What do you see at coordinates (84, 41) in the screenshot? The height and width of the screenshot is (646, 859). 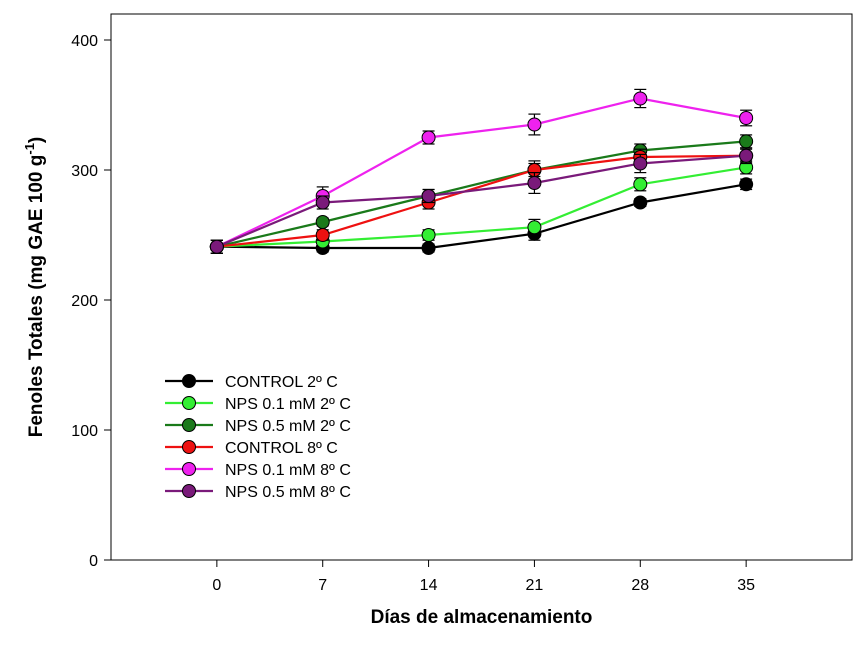 I see `y-tick-label: 400` at bounding box center [84, 41].